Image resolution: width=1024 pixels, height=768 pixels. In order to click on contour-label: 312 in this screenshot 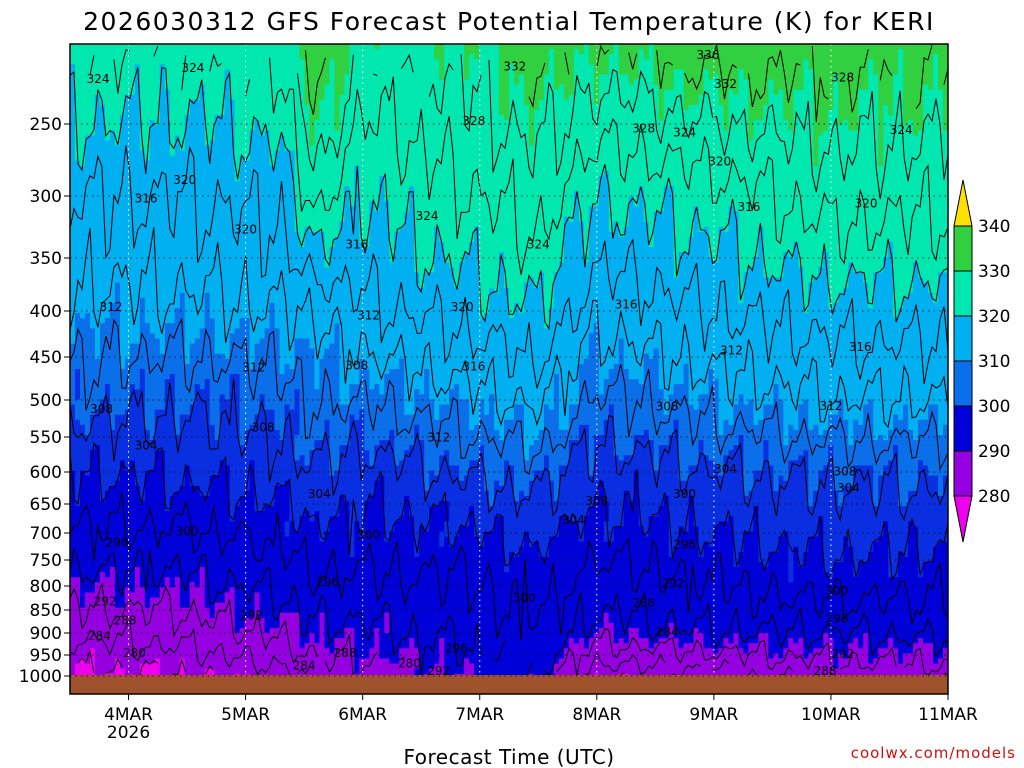, I will do `click(438, 438)`.